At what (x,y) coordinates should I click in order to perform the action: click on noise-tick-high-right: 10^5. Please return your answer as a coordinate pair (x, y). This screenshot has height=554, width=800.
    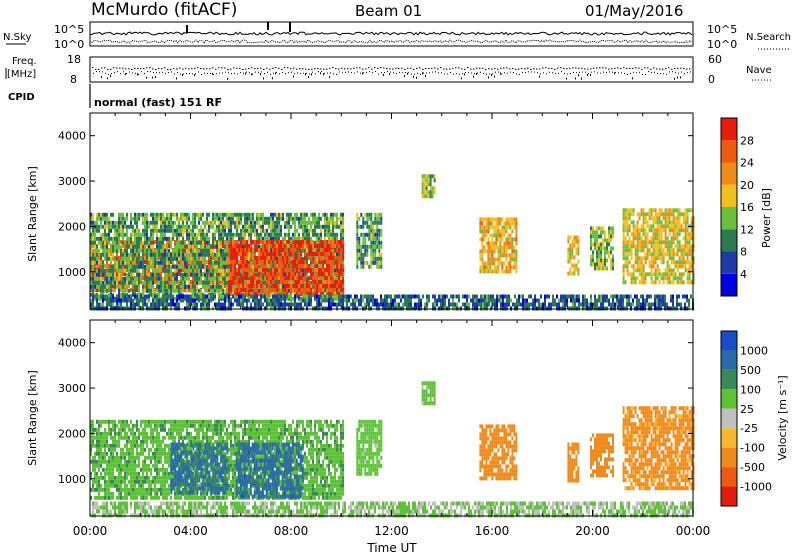
    Looking at the image, I should click on (722, 29).